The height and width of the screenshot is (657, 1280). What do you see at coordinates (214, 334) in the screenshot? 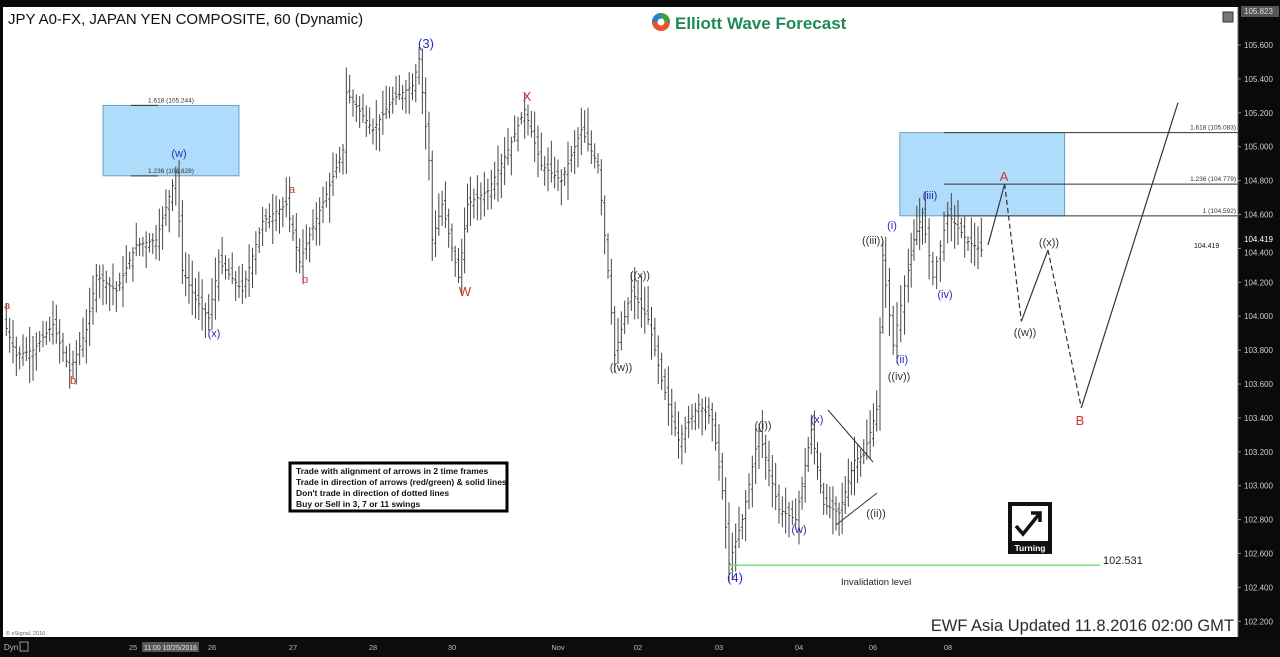
I see `wave-label: (x)` at bounding box center [214, 334].